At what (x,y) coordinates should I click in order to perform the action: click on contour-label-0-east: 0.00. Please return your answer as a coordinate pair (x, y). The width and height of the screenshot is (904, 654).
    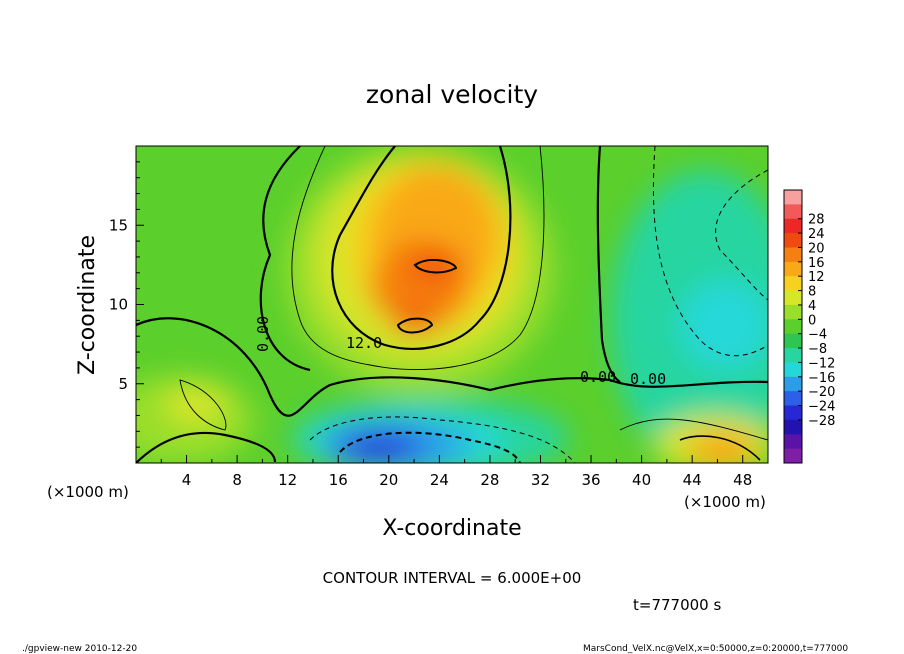
    Looking at the image, I should click on (648, 379).